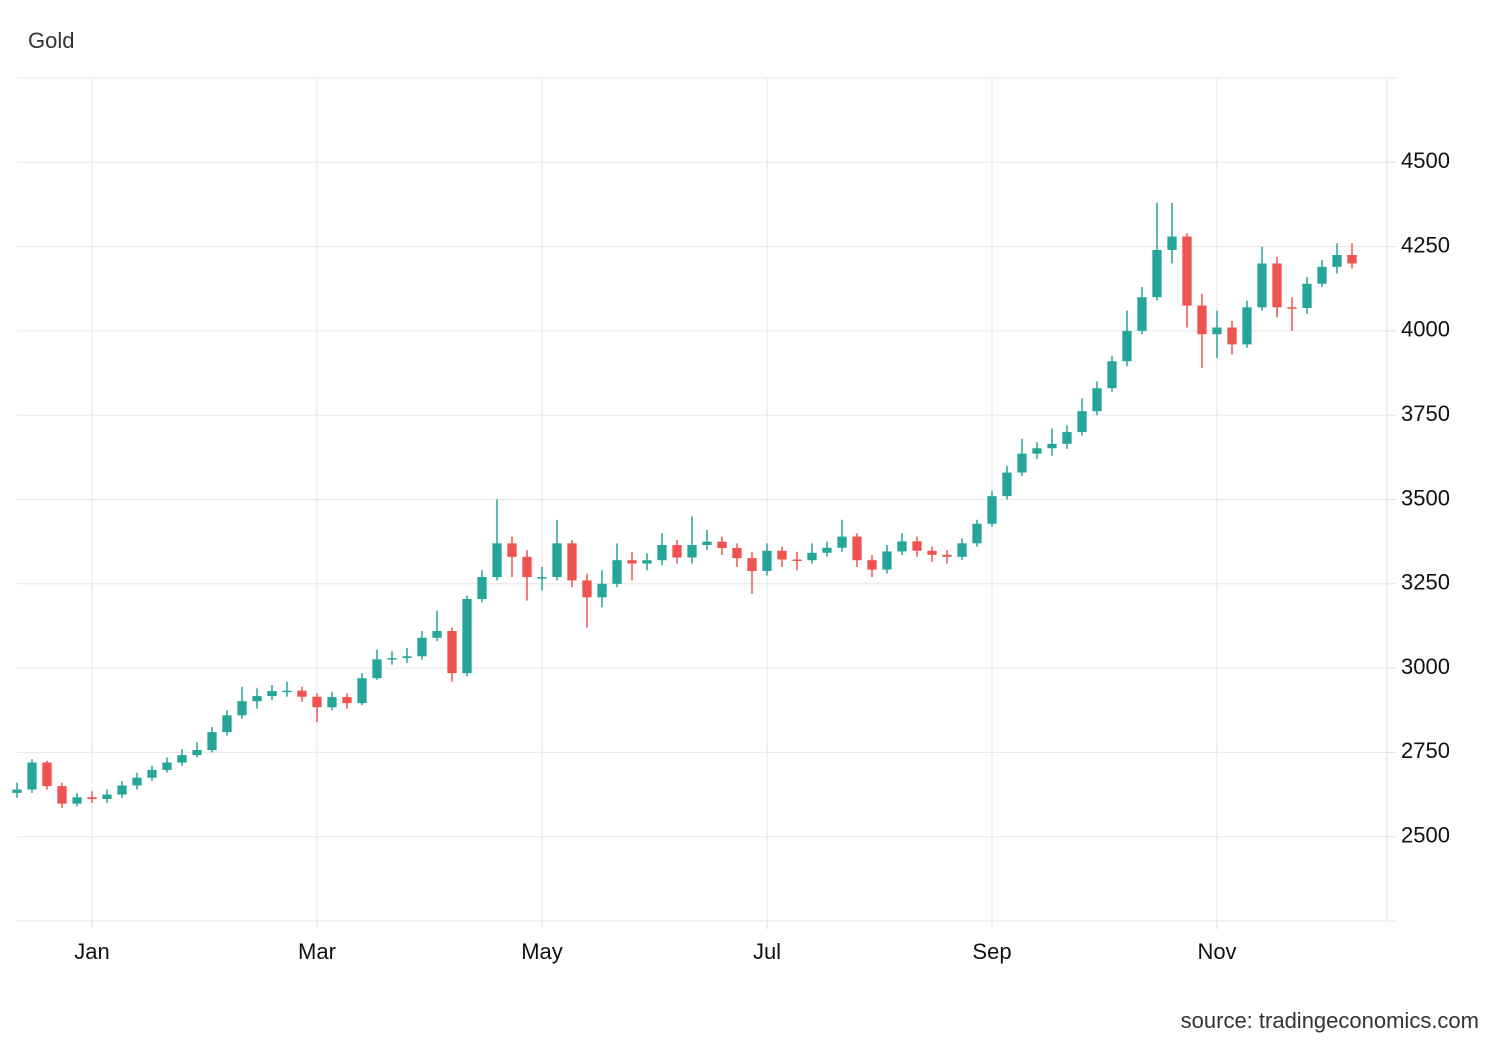  Describe the element at coordinates (542, 951) in the screenshot. I see `x-tick-label: May` at that location.